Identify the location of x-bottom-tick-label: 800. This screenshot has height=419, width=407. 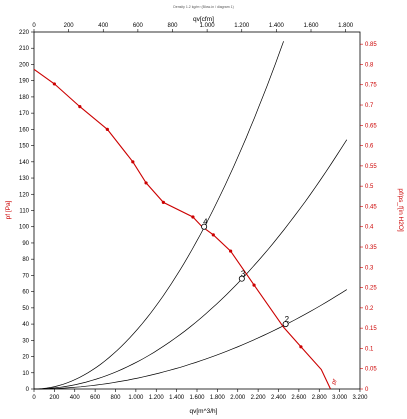
(115, 398).